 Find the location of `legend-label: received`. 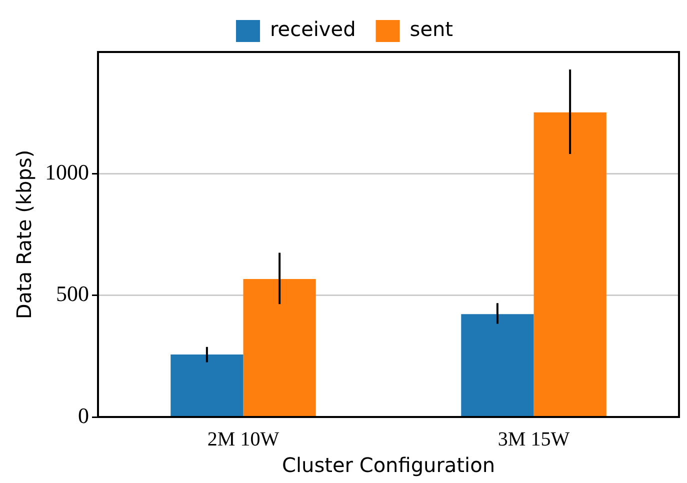

legend-label: received is located at coordinates (313, 29).